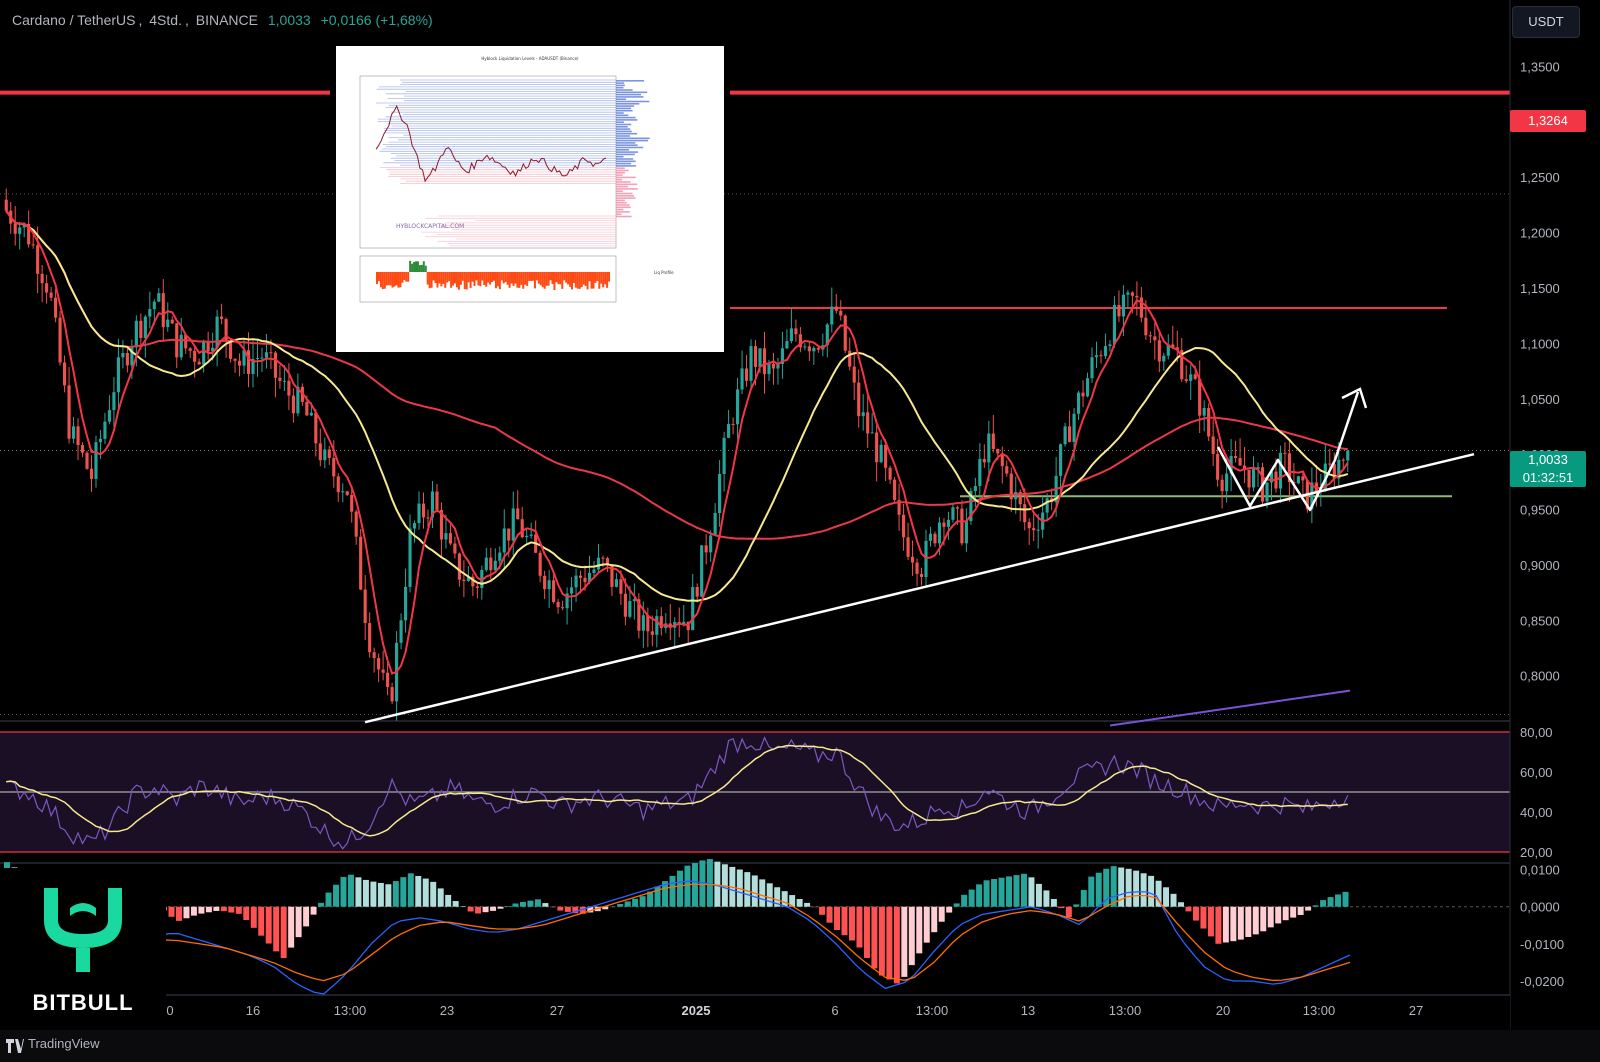 This screenshot has width=1600, height=1062. Describe the element at coordinates (64, 1043) in the screenshot. I see `tradingview-link: TradingView` at that location.